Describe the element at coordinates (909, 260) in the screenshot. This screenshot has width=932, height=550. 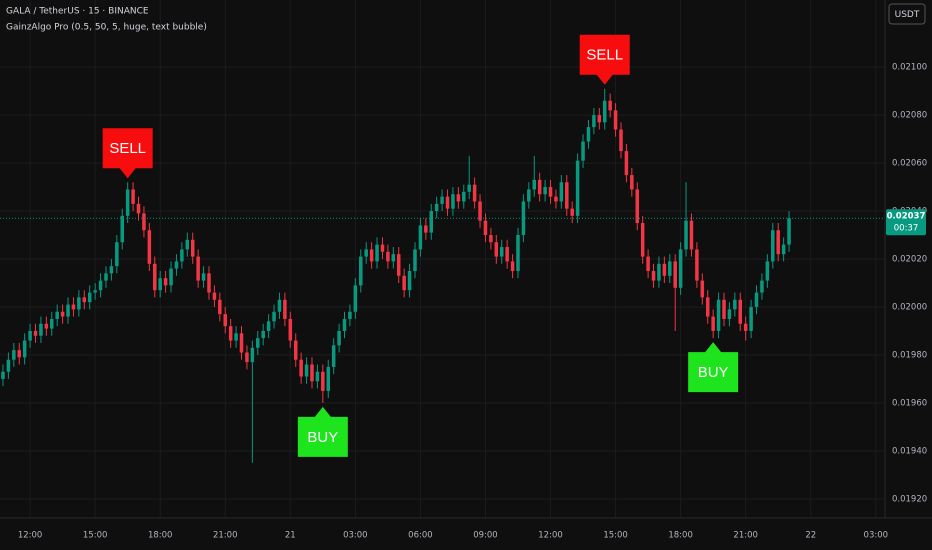
I see `y-tick-label: 0.02020` at that location.